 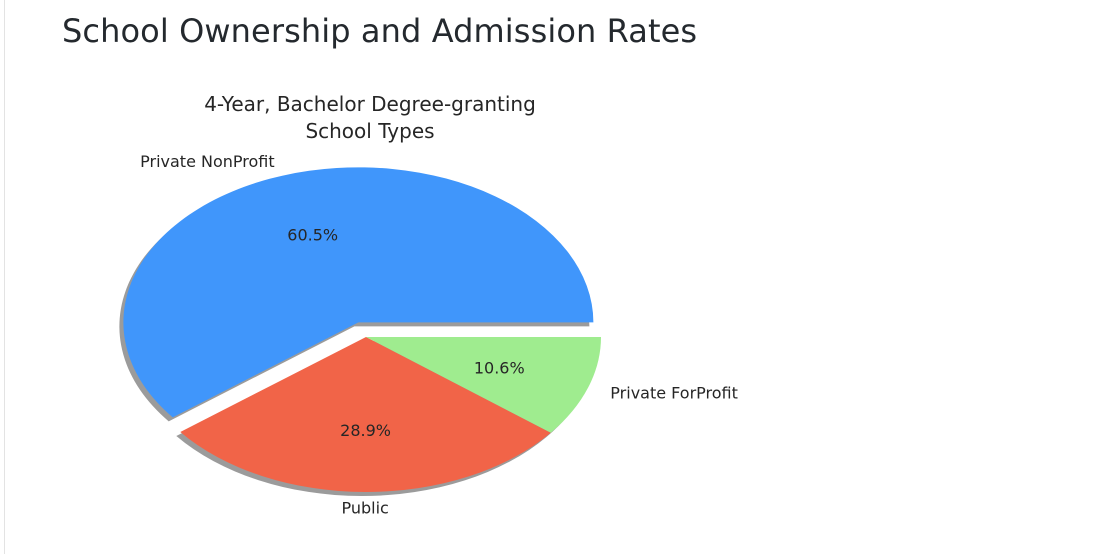 What do you see at coordinates (365, 430) in the screenshot?
I see `public-percent-label: 28.9%` at bounding box center [365, 430].